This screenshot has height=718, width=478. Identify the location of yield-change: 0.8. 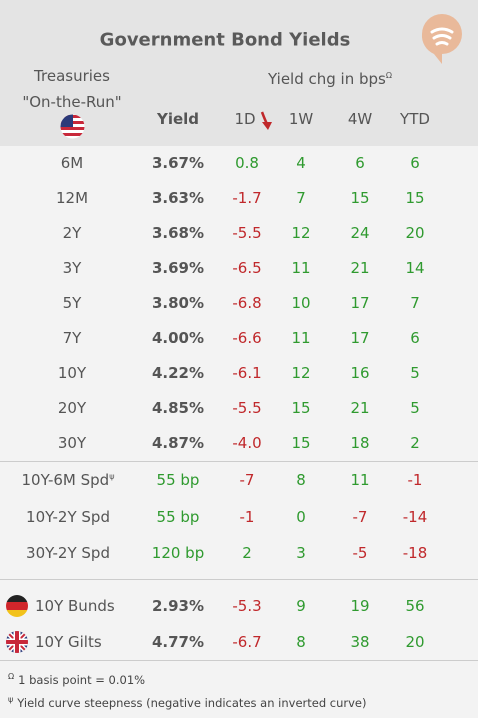
(247, 163).